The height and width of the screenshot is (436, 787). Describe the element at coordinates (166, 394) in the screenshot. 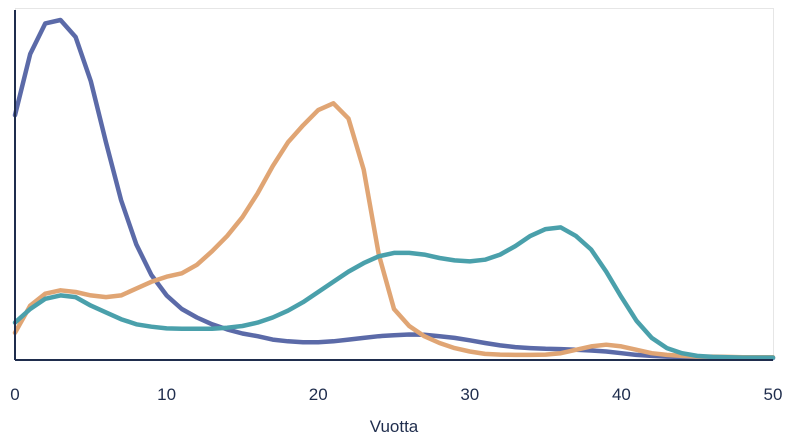

I see `x-tick-label: 10` at that location.